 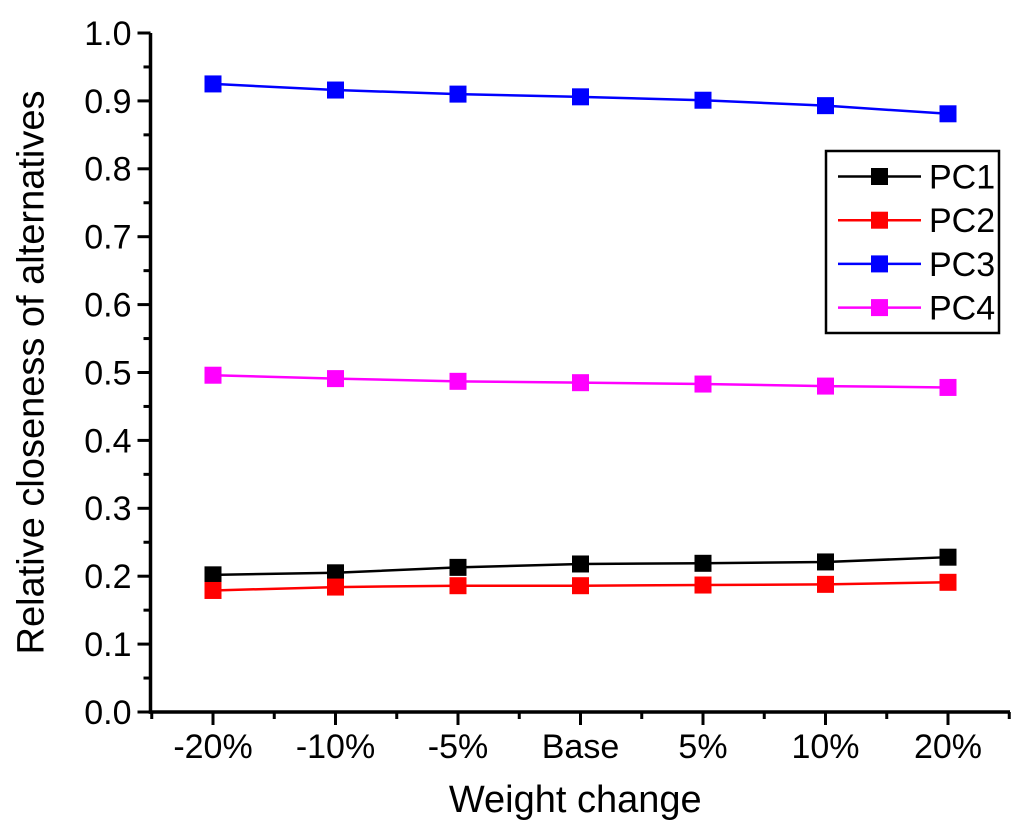 I want to click on legend-label-PC1: PC1, so click(x=962, y=177).